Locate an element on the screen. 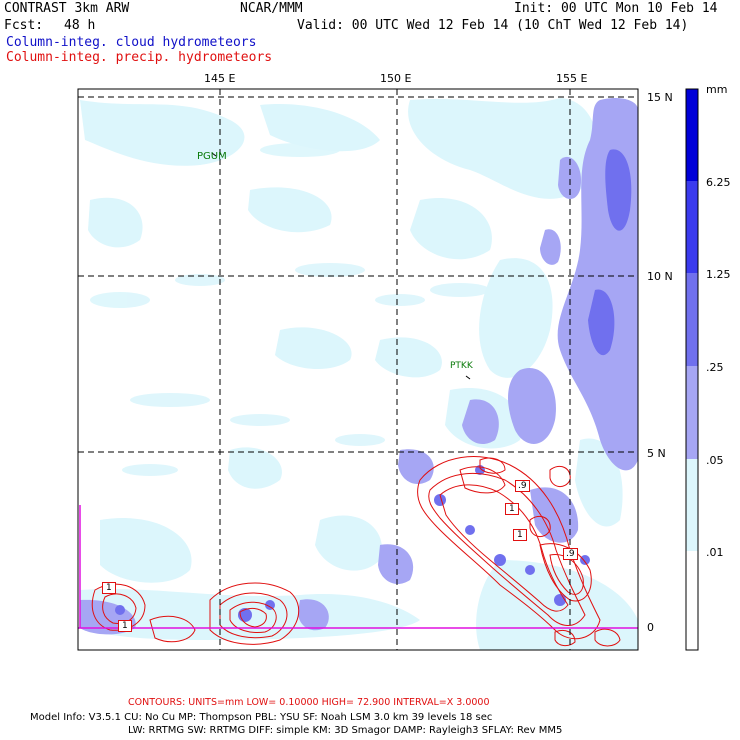  legend-level: 6.25 is located at coordinates (718, 182).